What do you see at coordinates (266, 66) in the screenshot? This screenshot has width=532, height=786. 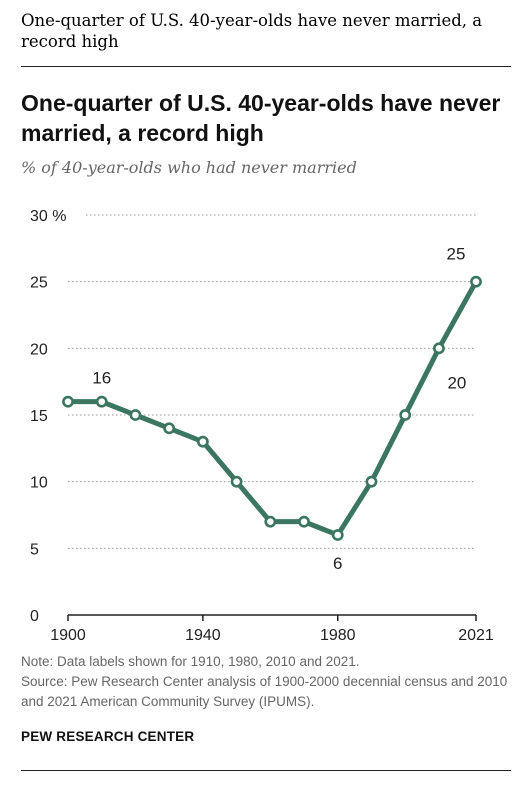 I see `top-divider` at bounding box center [266, 66].